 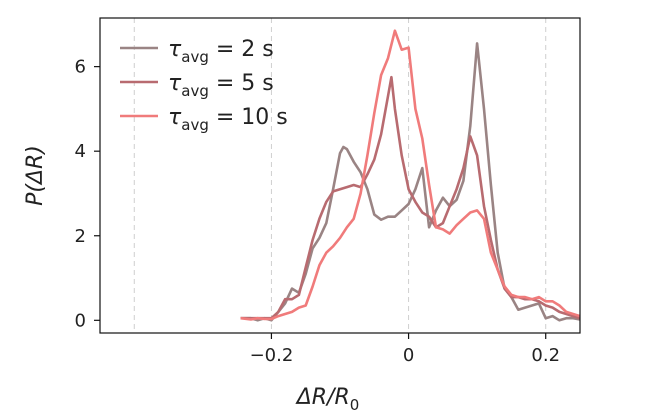 I want to click on y-tick-label: 6, so click(x=80, y=67).